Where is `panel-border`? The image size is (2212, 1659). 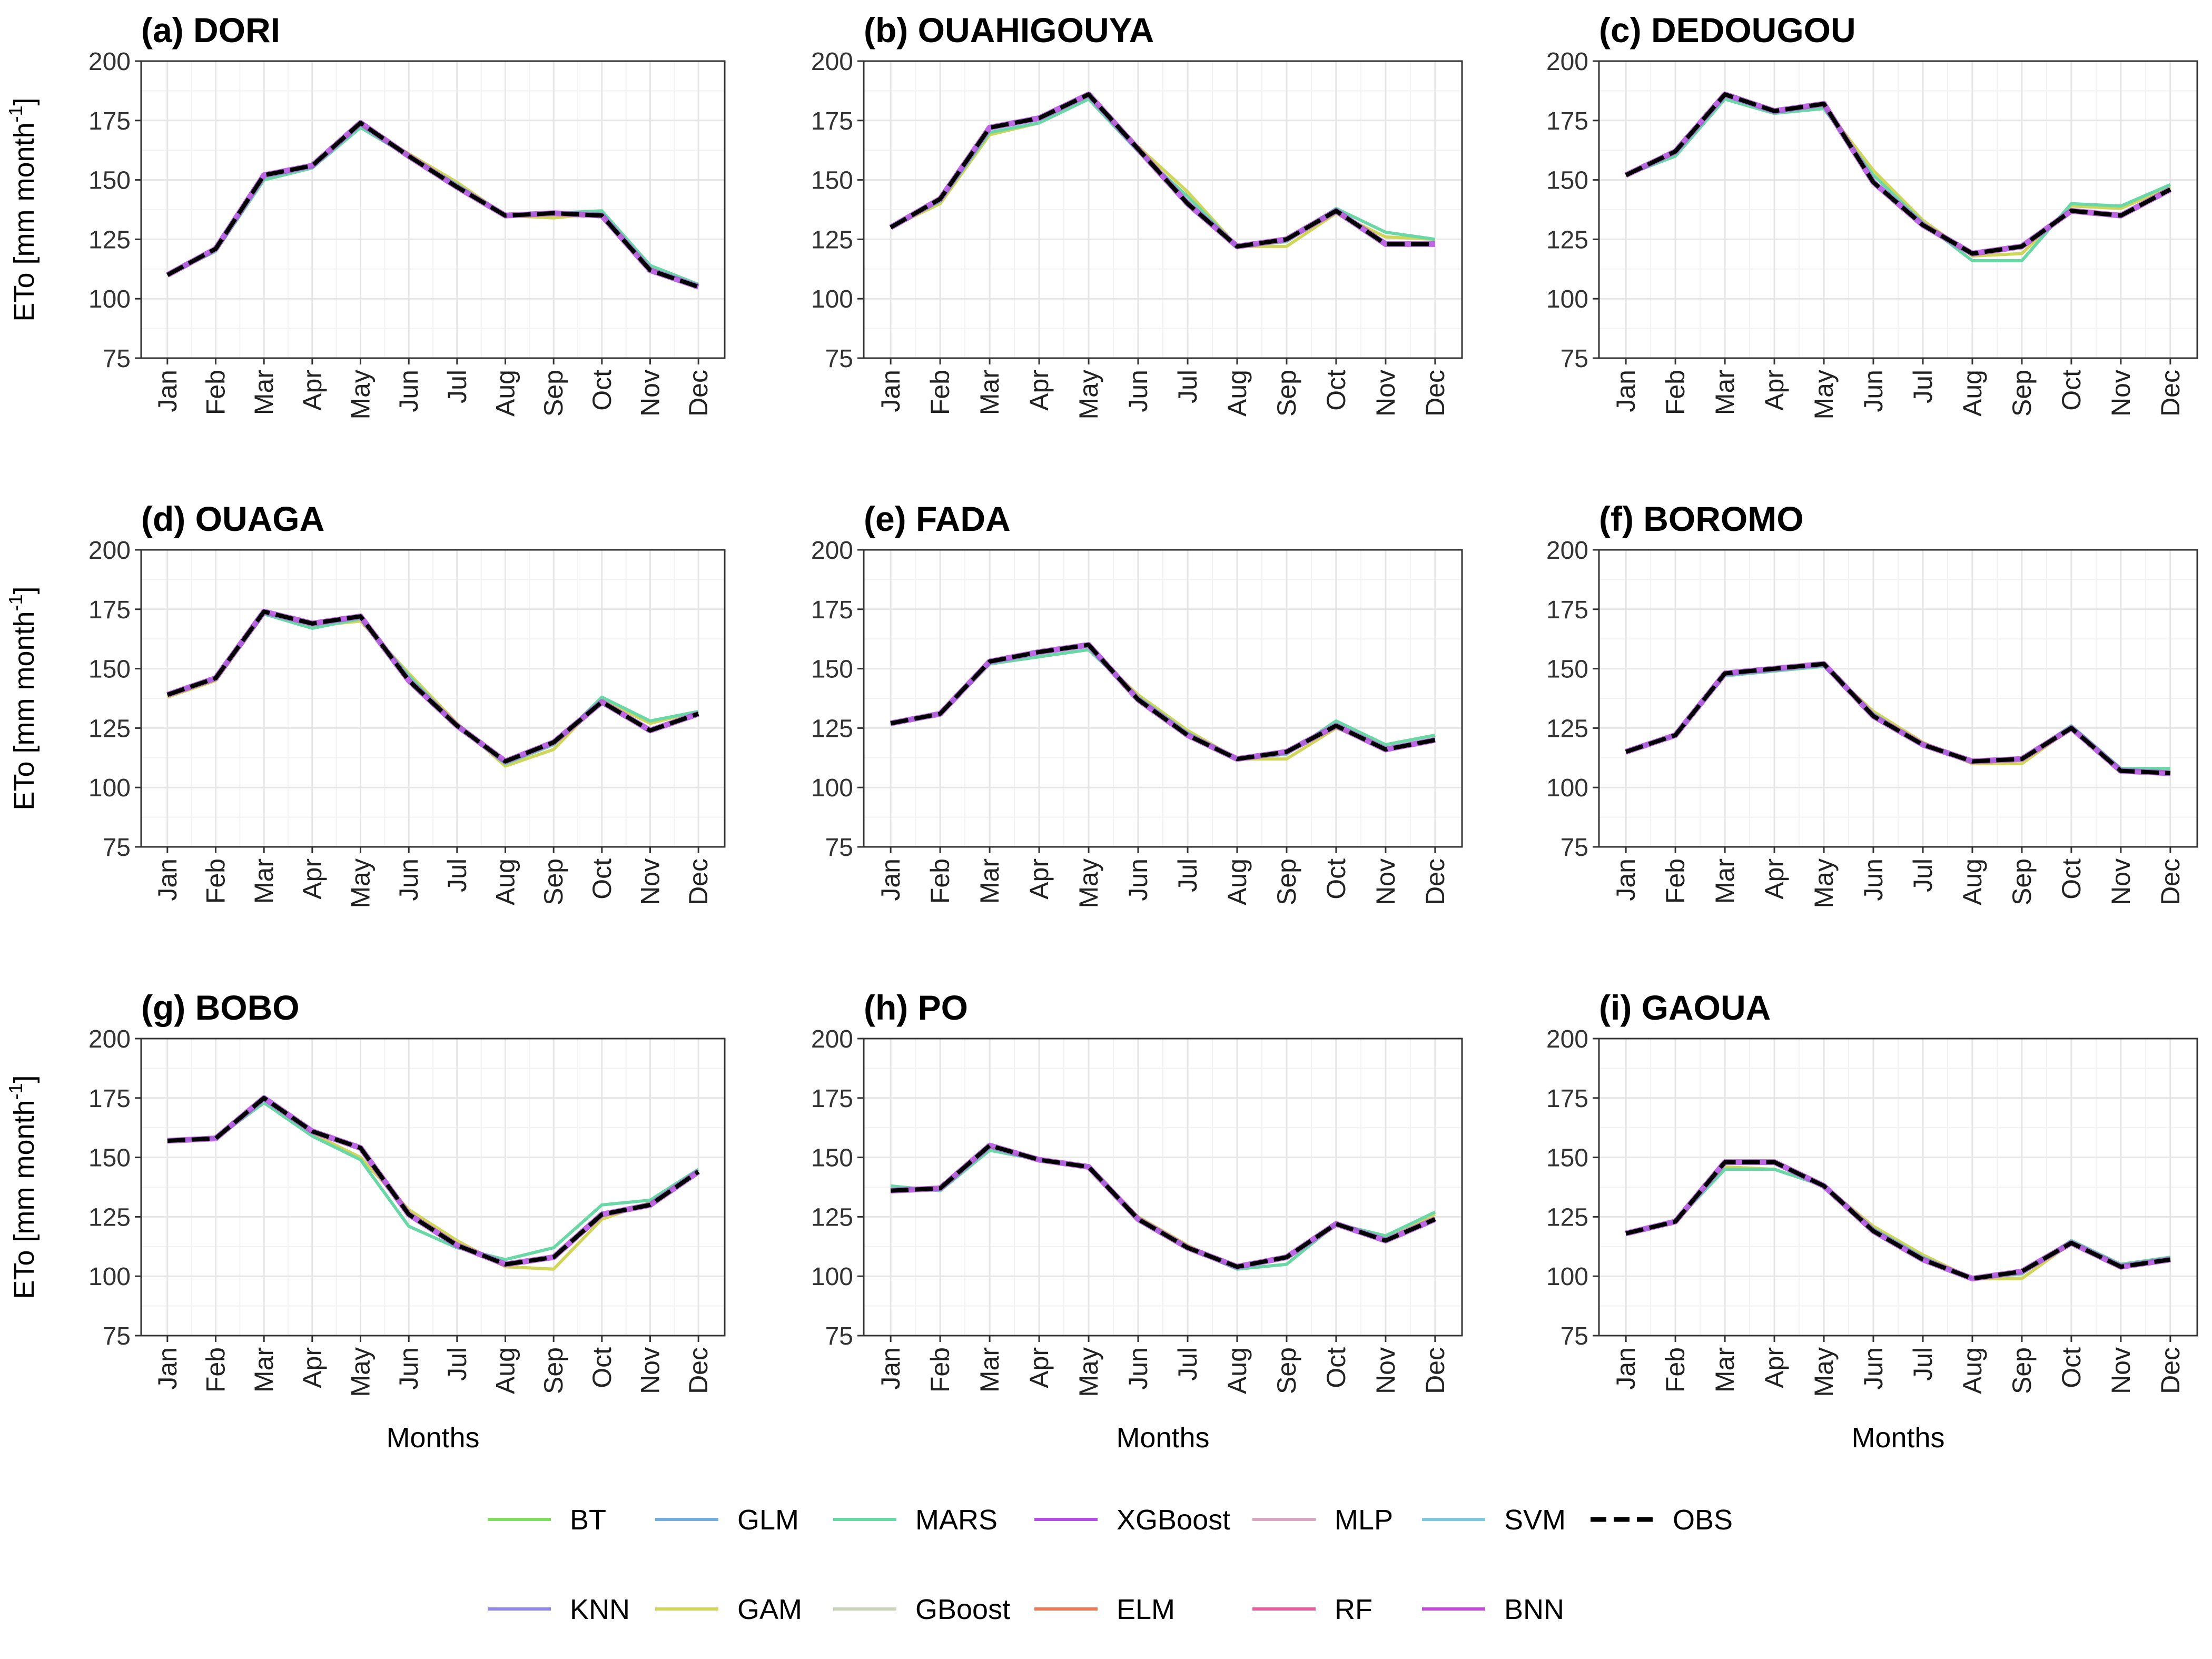 panel-border is located at coordinates (1163, 1187).